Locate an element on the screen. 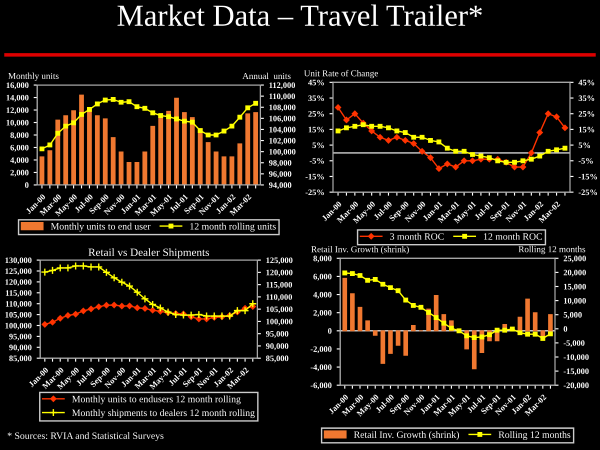 The image size is (600, 450). y-axis-title: Monthly units is located at coordinates (33, 76).